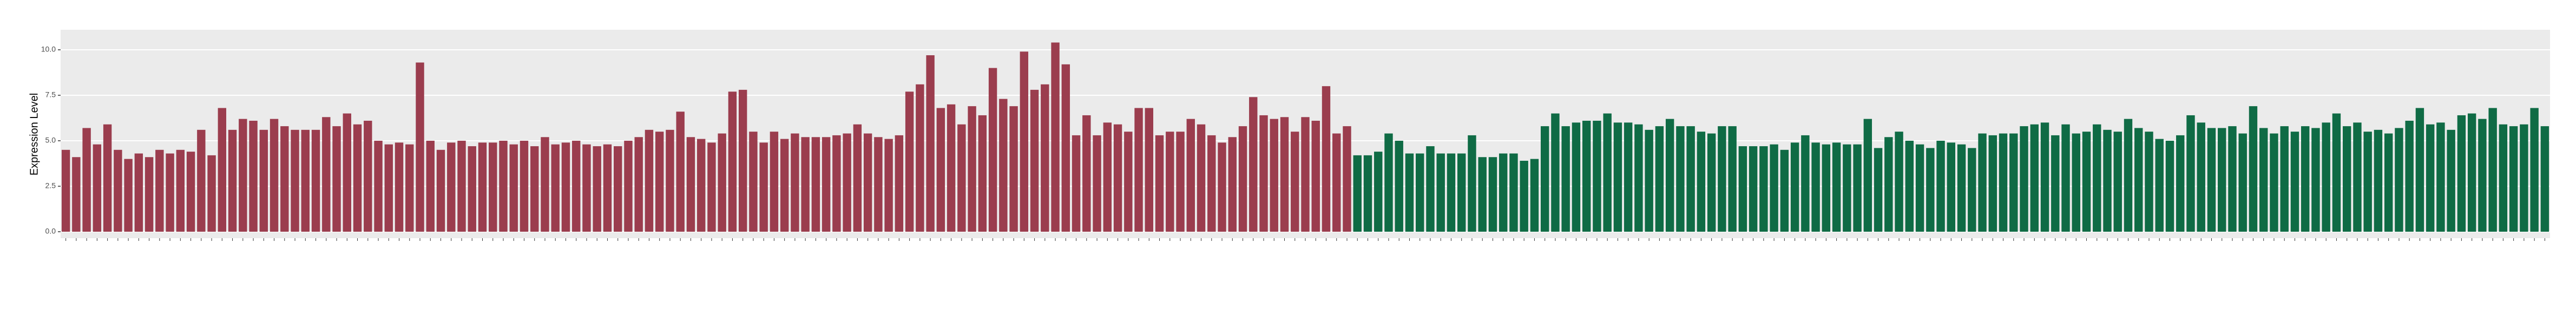  Describe the element at coordinates (50, 94) in the screenshot. I see `y-tick-label: 7.5` at that location.